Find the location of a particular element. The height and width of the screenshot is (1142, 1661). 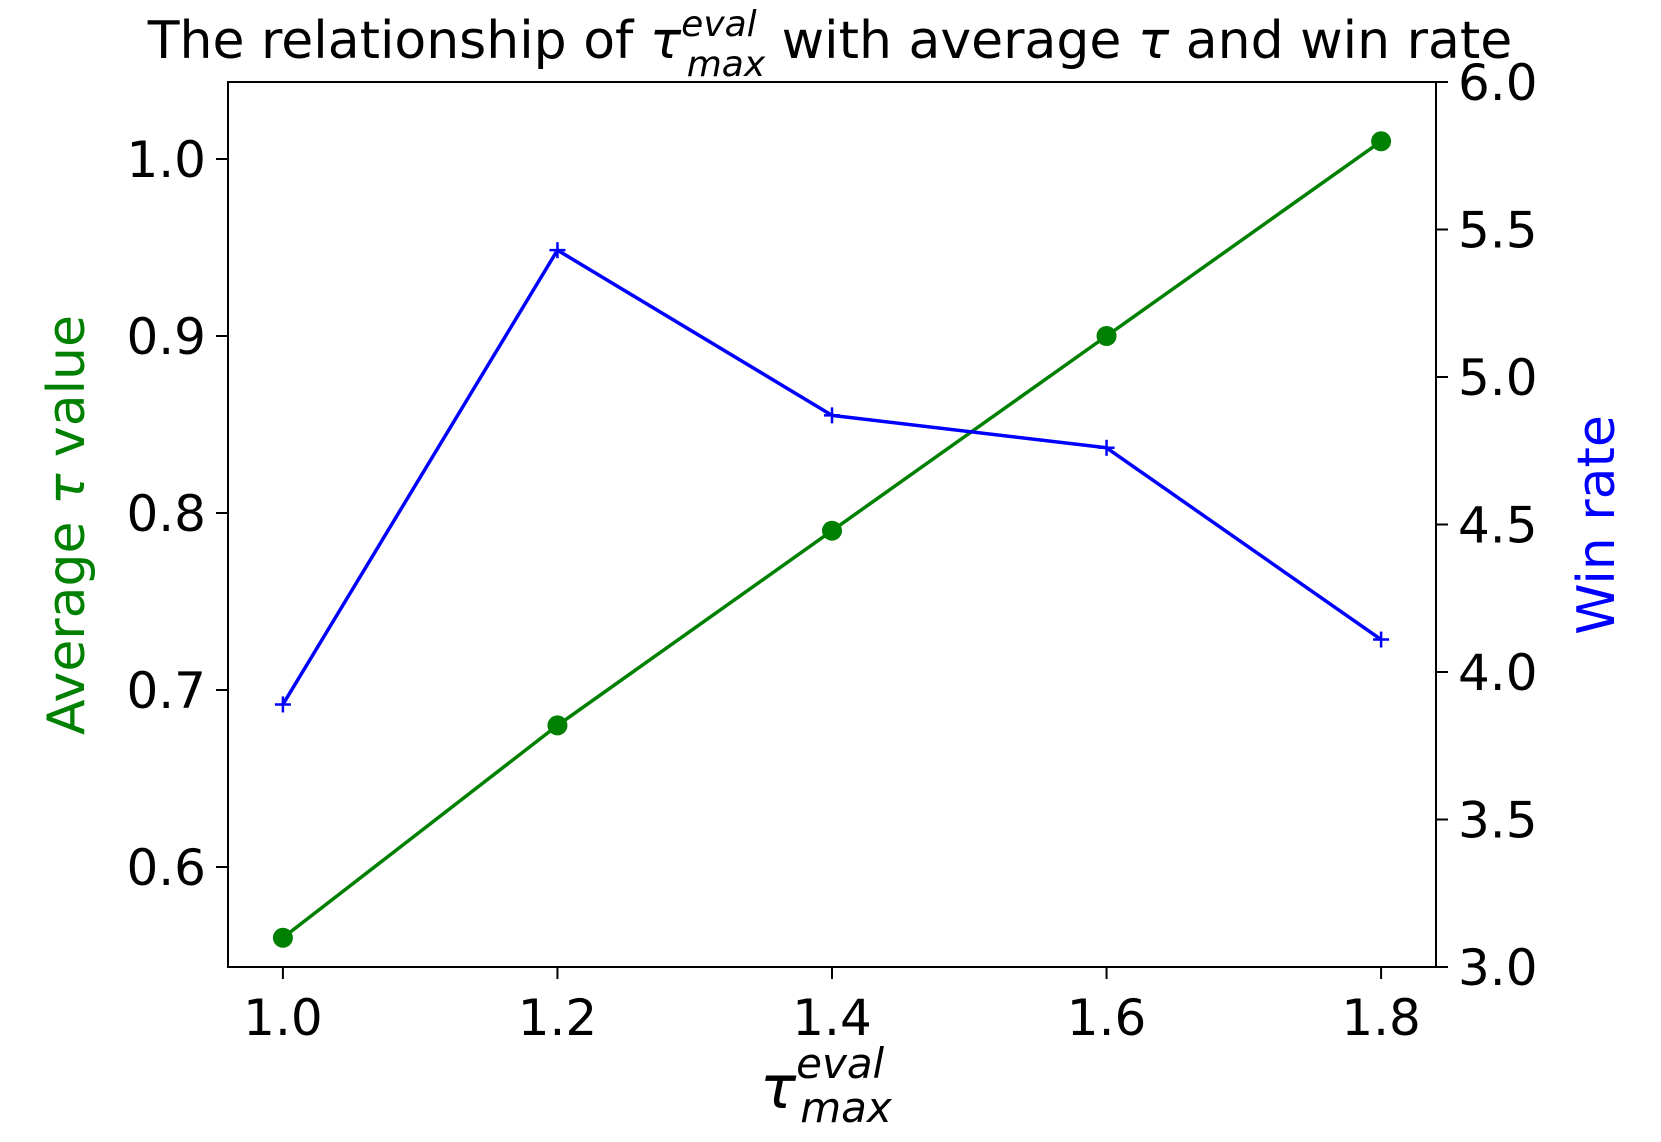

x-tick-label: 1.4 is located at coordinates (832, 1018).